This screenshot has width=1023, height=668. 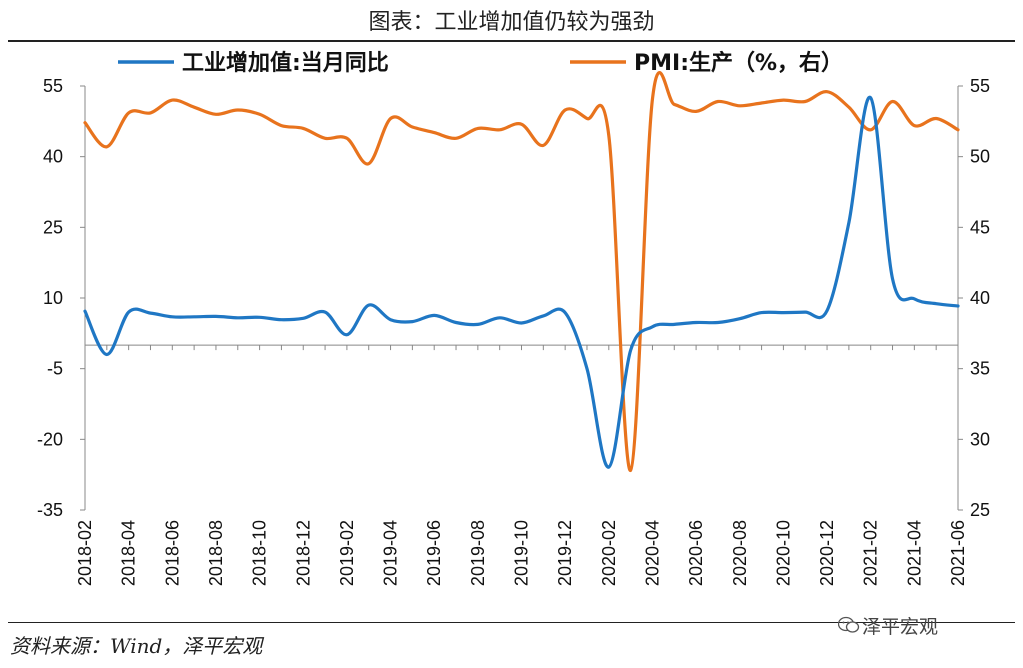 What do you see at coordinates (50, 439) in the screenshot?
I see `left-tick-label: -20` at bounding box center [50, 439].